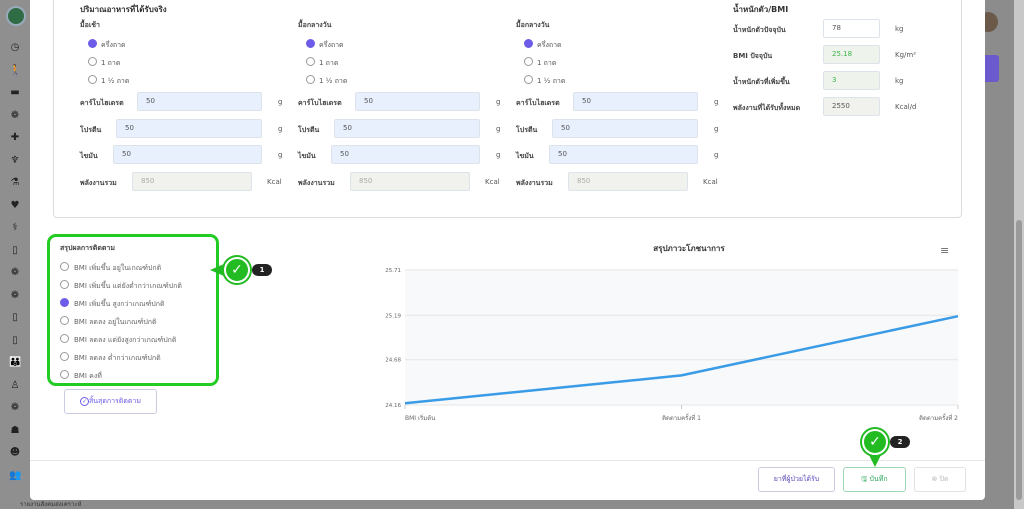  I want to click on bmi-row-label: น้ำหนักตัวที่เพิ่มขึ้น, so click(761, 82).